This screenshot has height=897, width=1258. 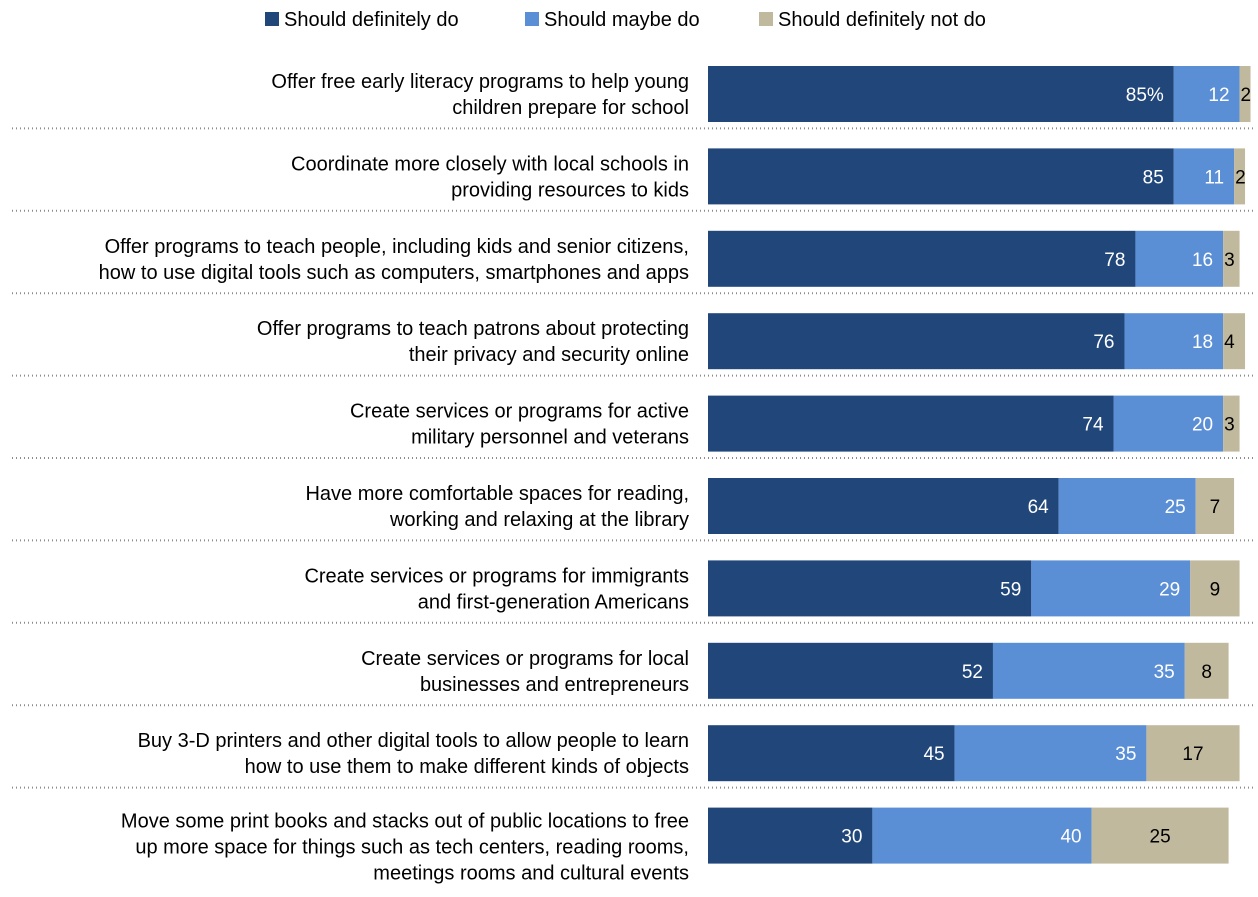 What do you see at coordinates (554, 685) in the screenshot?
I see `category-label-line: businesses and entrepreneurs` at bounding box center [554, 685].